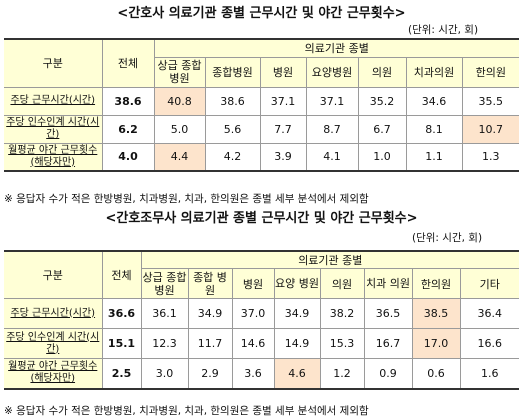  I want to click on value-cell: 4.6, so click(297, 374).